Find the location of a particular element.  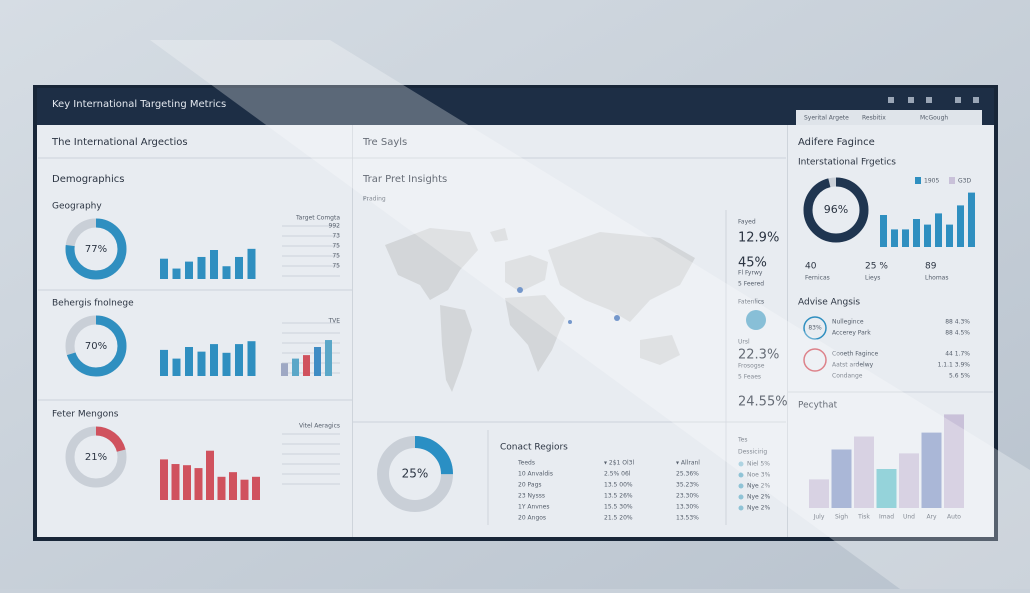

window-controls is located at coordinates (933, 100).